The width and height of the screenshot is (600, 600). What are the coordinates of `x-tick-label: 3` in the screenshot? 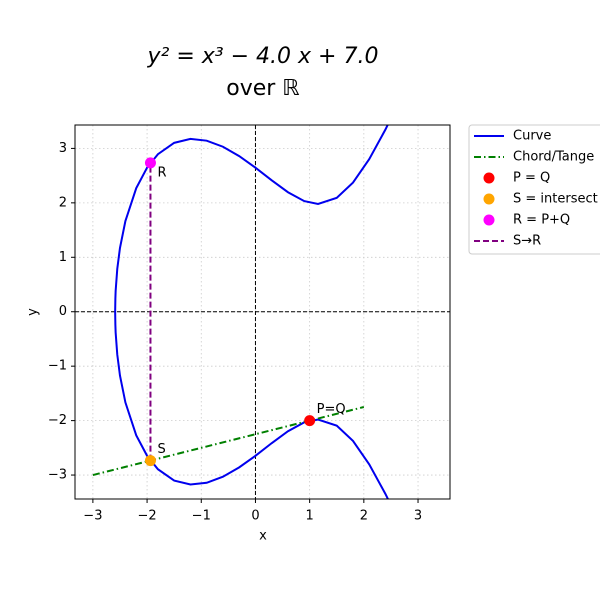 It's located at (418, 516).